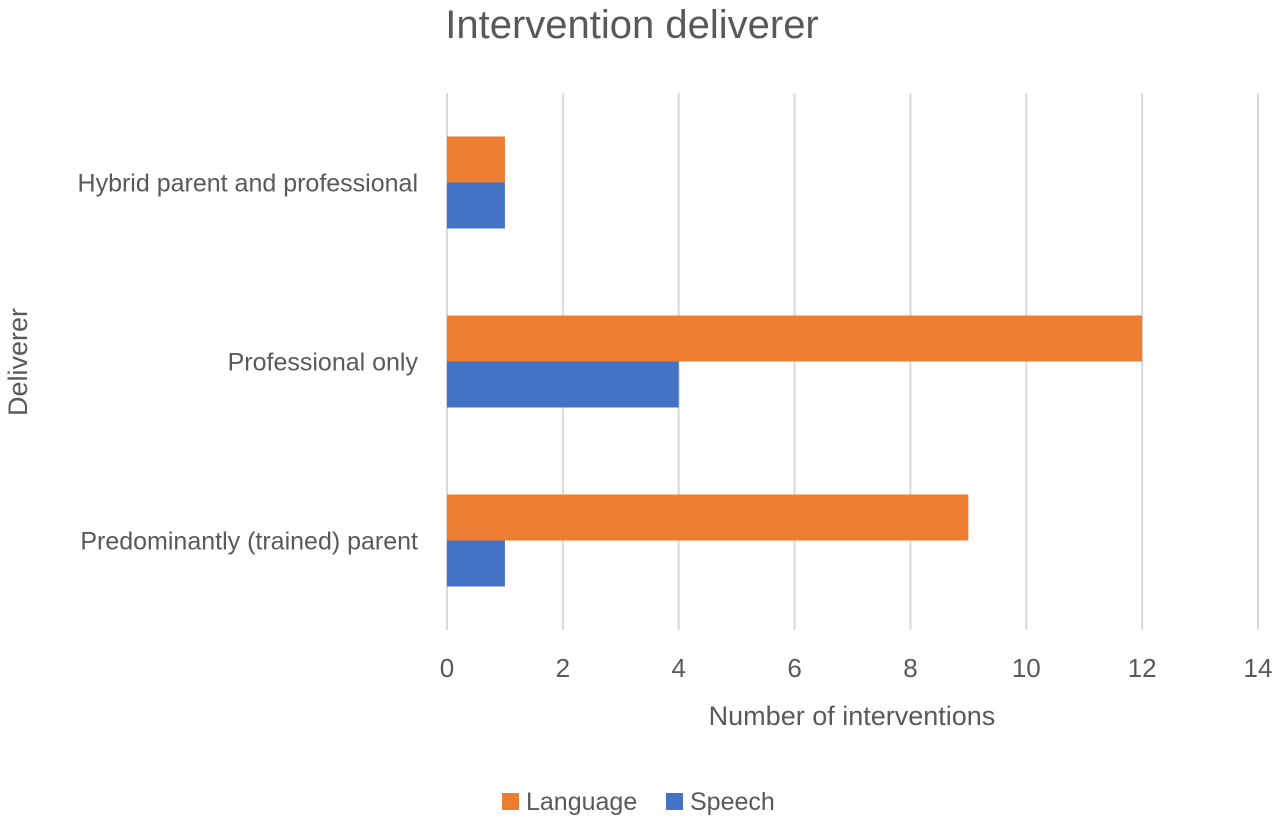 The width and height of the screenshot is (1280, 824). I want to click on legend: Language Speech, so click(638, 802).